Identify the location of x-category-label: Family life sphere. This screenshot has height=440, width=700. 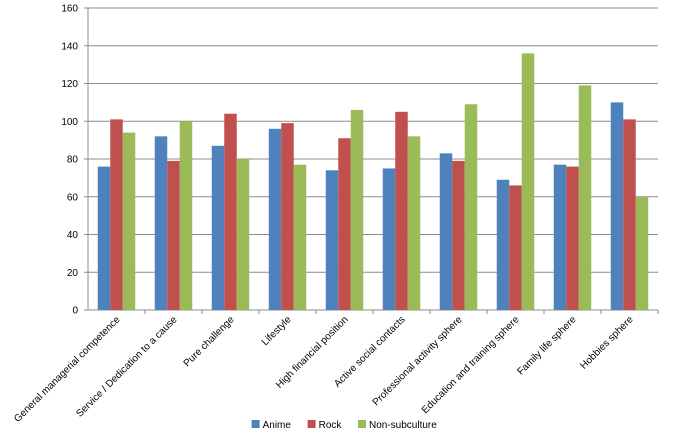
(546, 345).